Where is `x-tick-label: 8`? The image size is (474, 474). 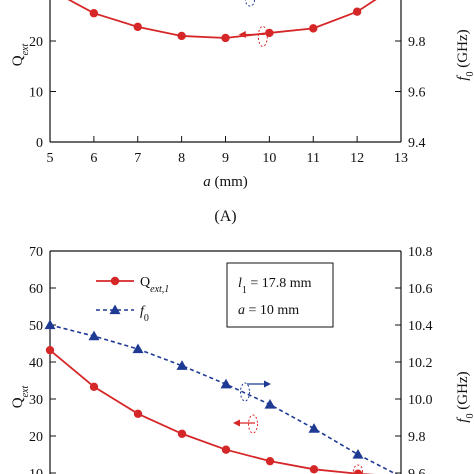
x-tick-label: 8 is located at coordinates (181, 158).